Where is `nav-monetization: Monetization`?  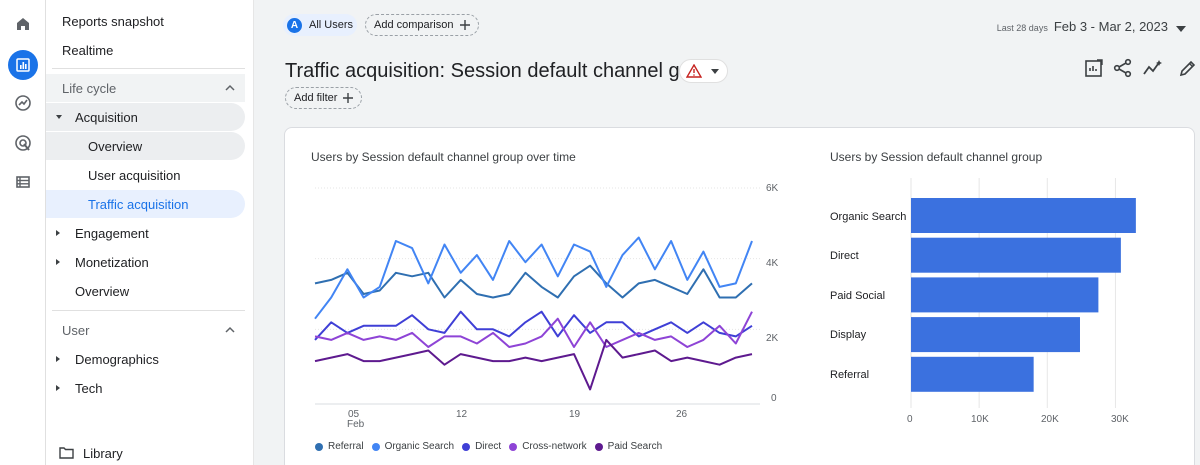
nav-monetization: Monetization is located at coordinates (145, 262).